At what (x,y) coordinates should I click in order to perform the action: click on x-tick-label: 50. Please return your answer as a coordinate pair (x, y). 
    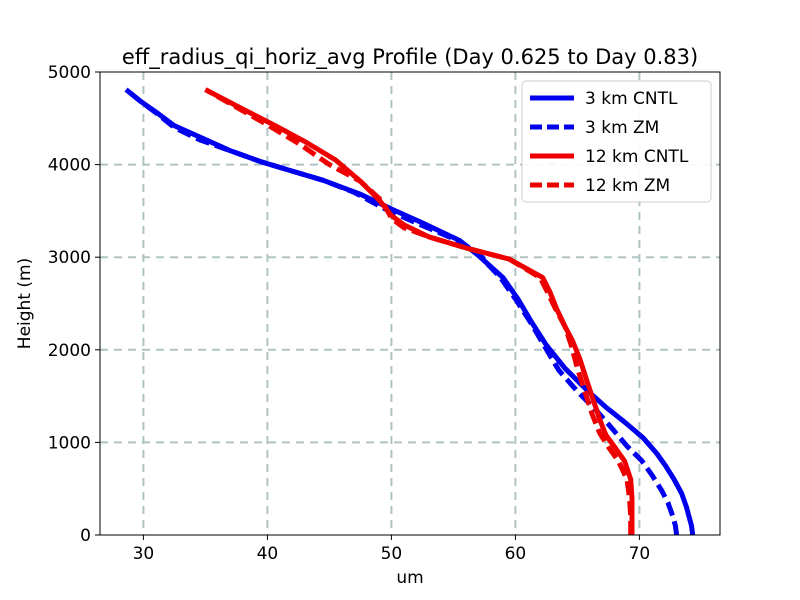
    Looking at the image, I should click on (392, 554).